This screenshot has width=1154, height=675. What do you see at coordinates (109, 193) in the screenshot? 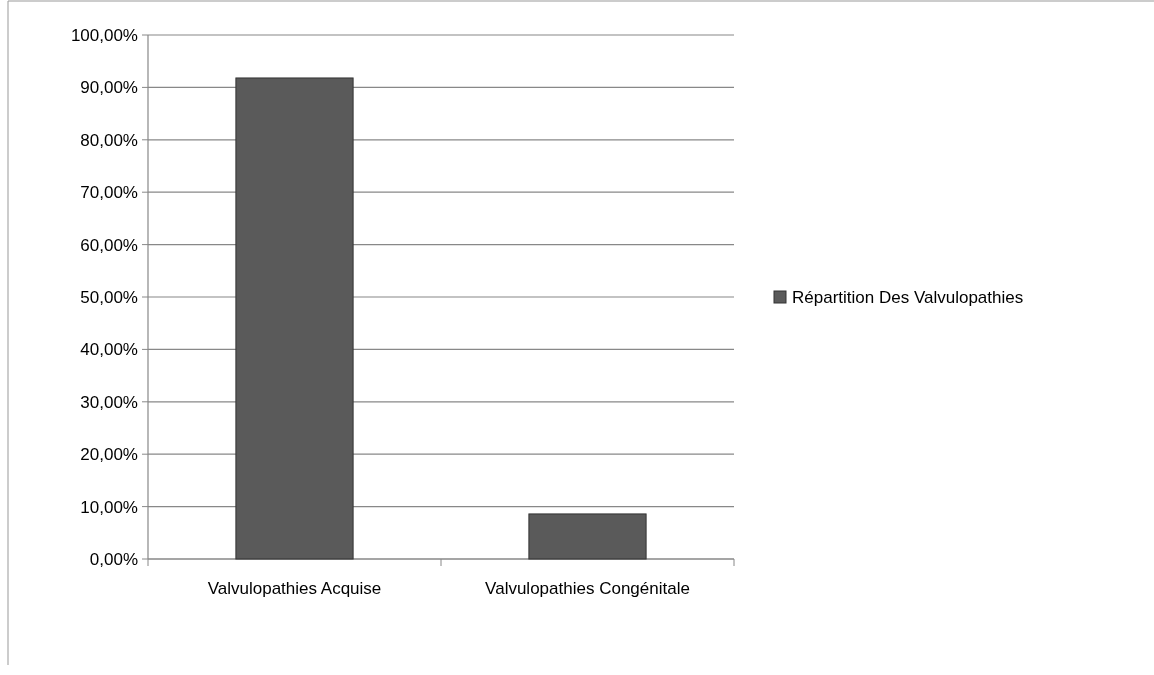
I see `y-tick-label: 70,00%` at bounding box center [109, 193].